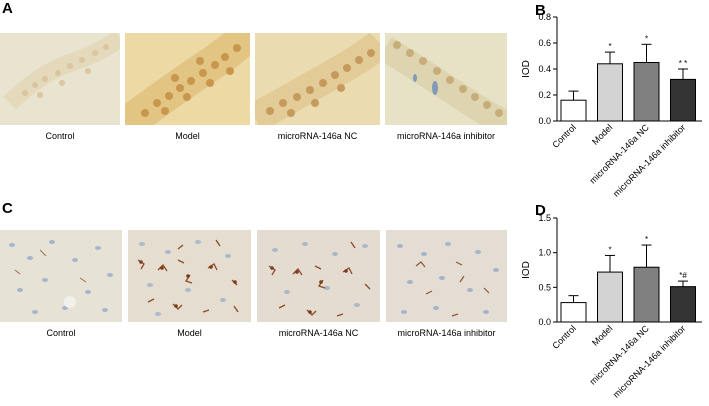 The height and width of the screenshot is (406, 709). What do you see at coordinates (602, 134) in the screenshot?
I see `x-tick-label-b: Model` at bounding box center [602, 134].